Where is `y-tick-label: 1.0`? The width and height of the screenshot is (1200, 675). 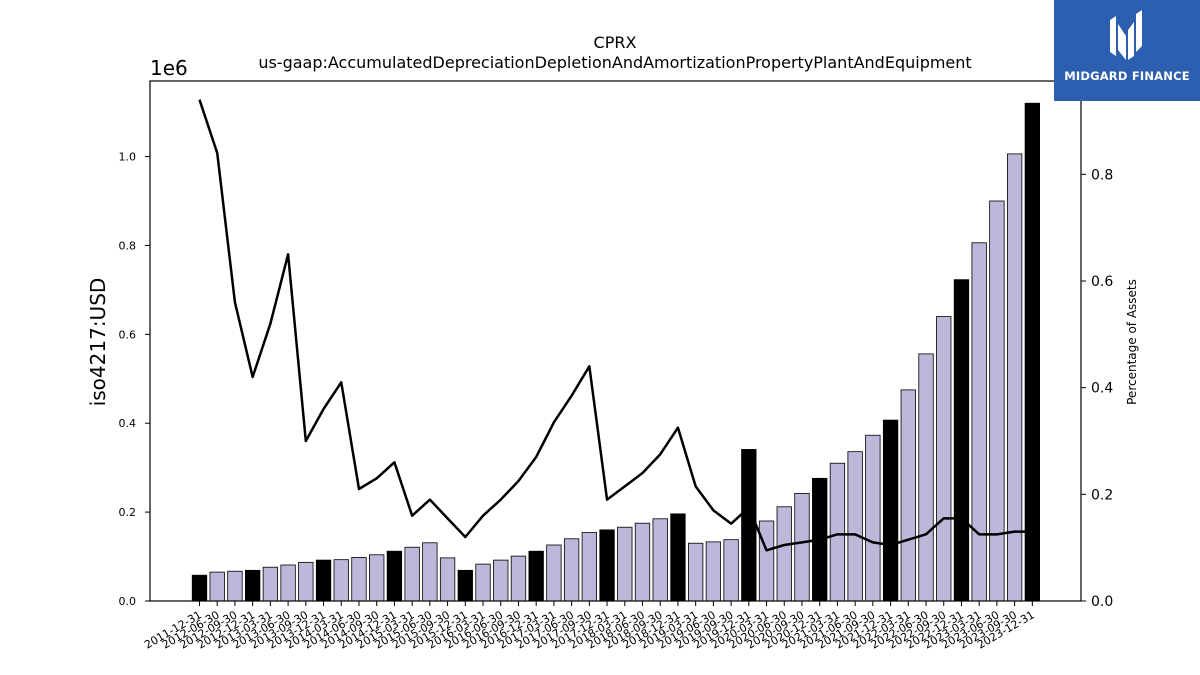 y-tick-label: 1.0 is located at coordinates (128, 157).